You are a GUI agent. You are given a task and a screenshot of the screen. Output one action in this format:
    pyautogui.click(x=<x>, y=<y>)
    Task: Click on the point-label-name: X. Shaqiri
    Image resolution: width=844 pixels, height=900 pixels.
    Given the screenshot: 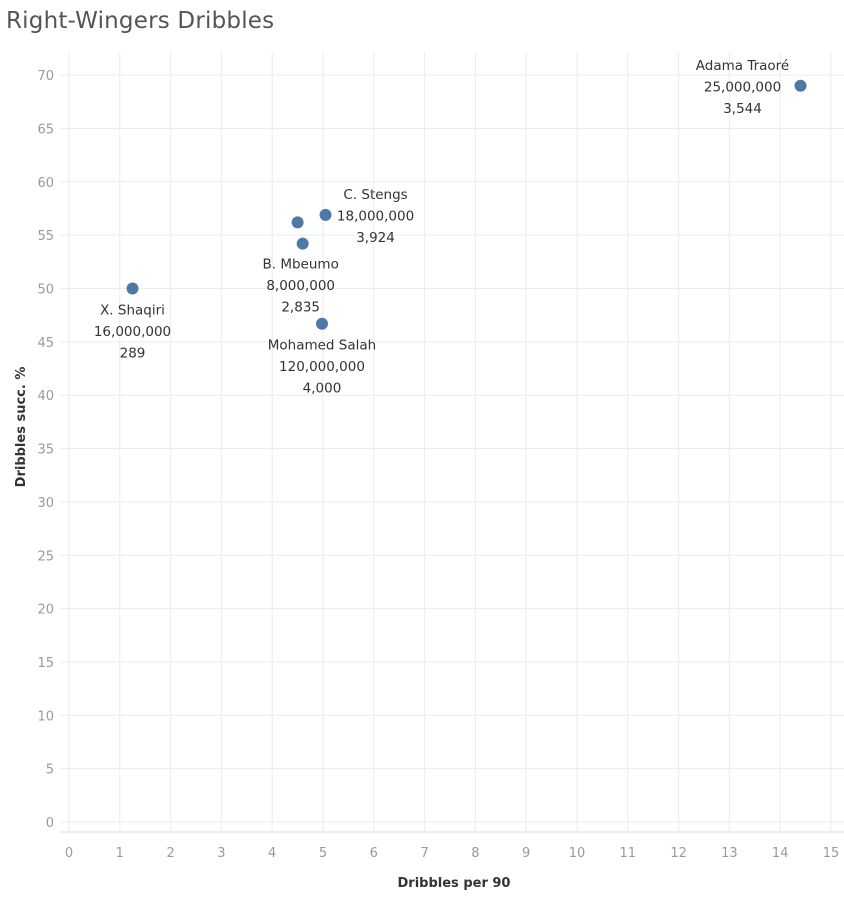 What is the action you would take?
    pyautogui.click(x=132, y=311)
    